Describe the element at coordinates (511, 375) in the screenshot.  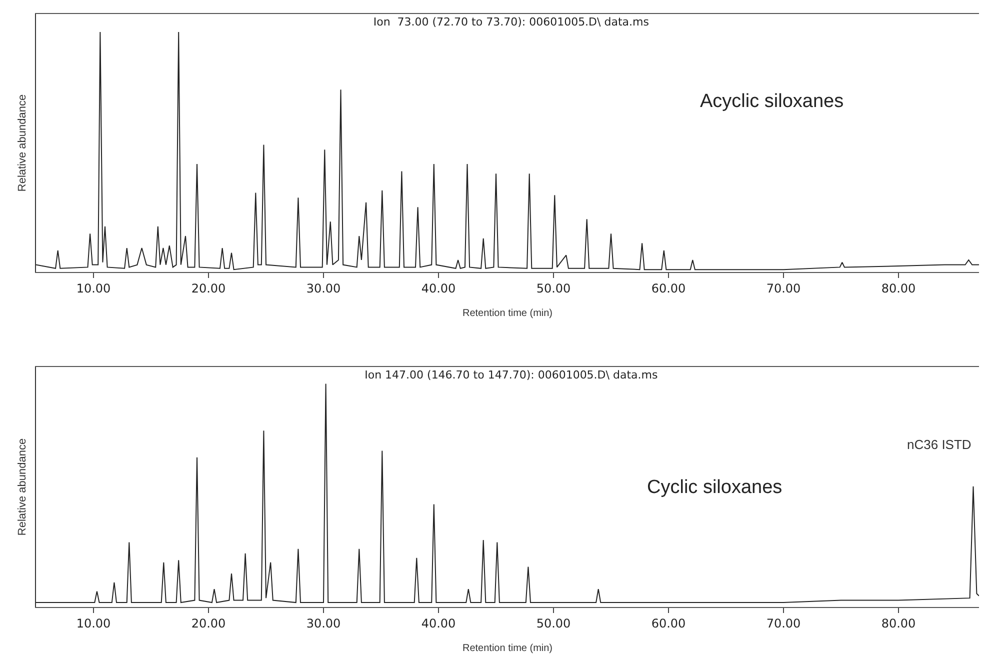
I see `chart-title: Ion 147.00 (146.70 to 147.70): 00601005.D\ data.ms` at that location.